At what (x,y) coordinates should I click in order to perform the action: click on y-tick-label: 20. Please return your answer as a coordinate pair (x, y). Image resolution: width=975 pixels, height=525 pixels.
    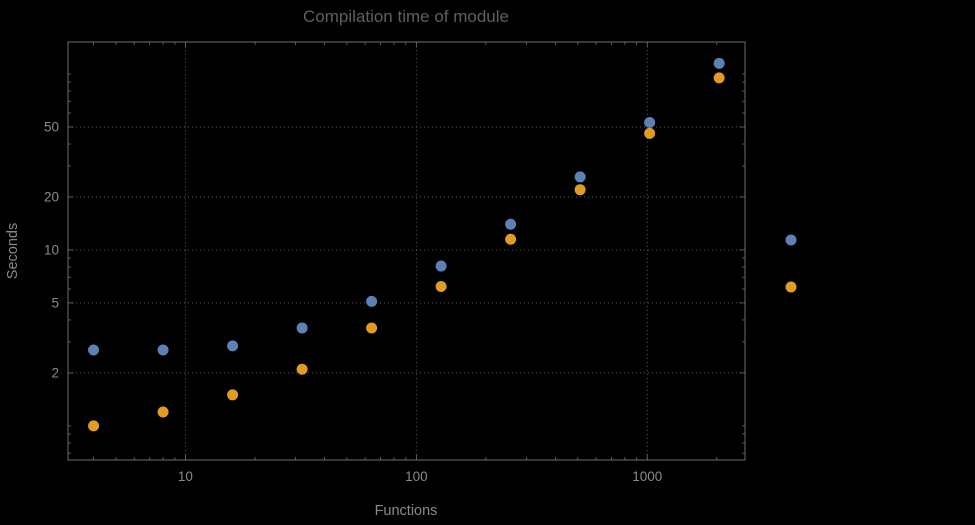
    Looking at the image, I should click on (51, 196).